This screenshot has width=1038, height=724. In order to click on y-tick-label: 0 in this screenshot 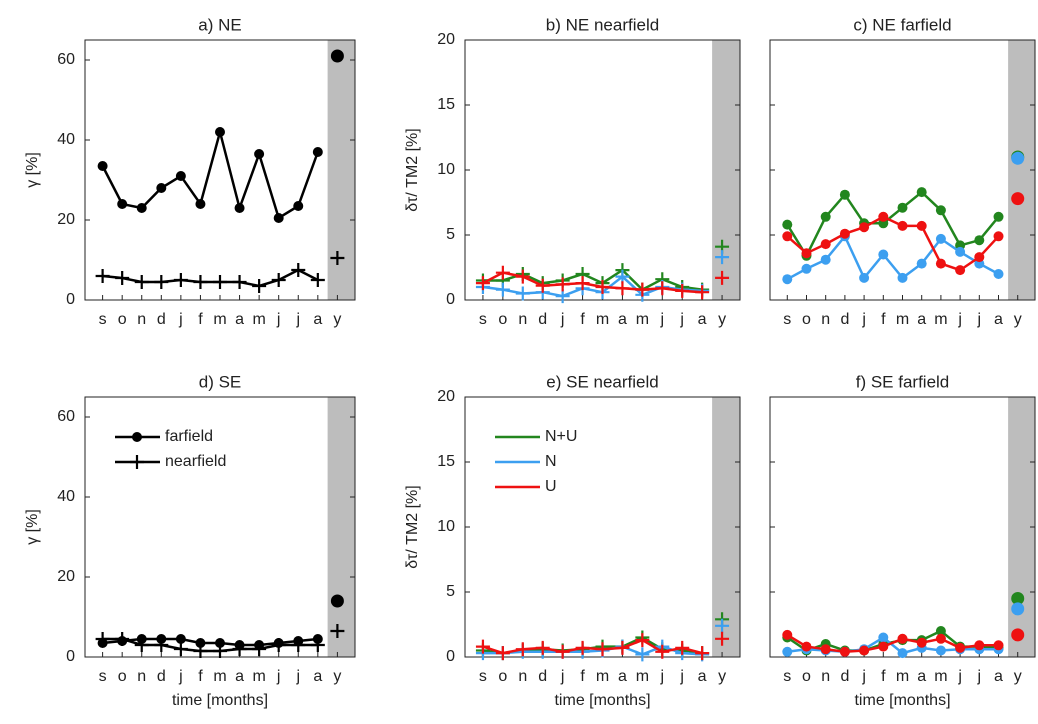, I will do `click(450, 299)`.